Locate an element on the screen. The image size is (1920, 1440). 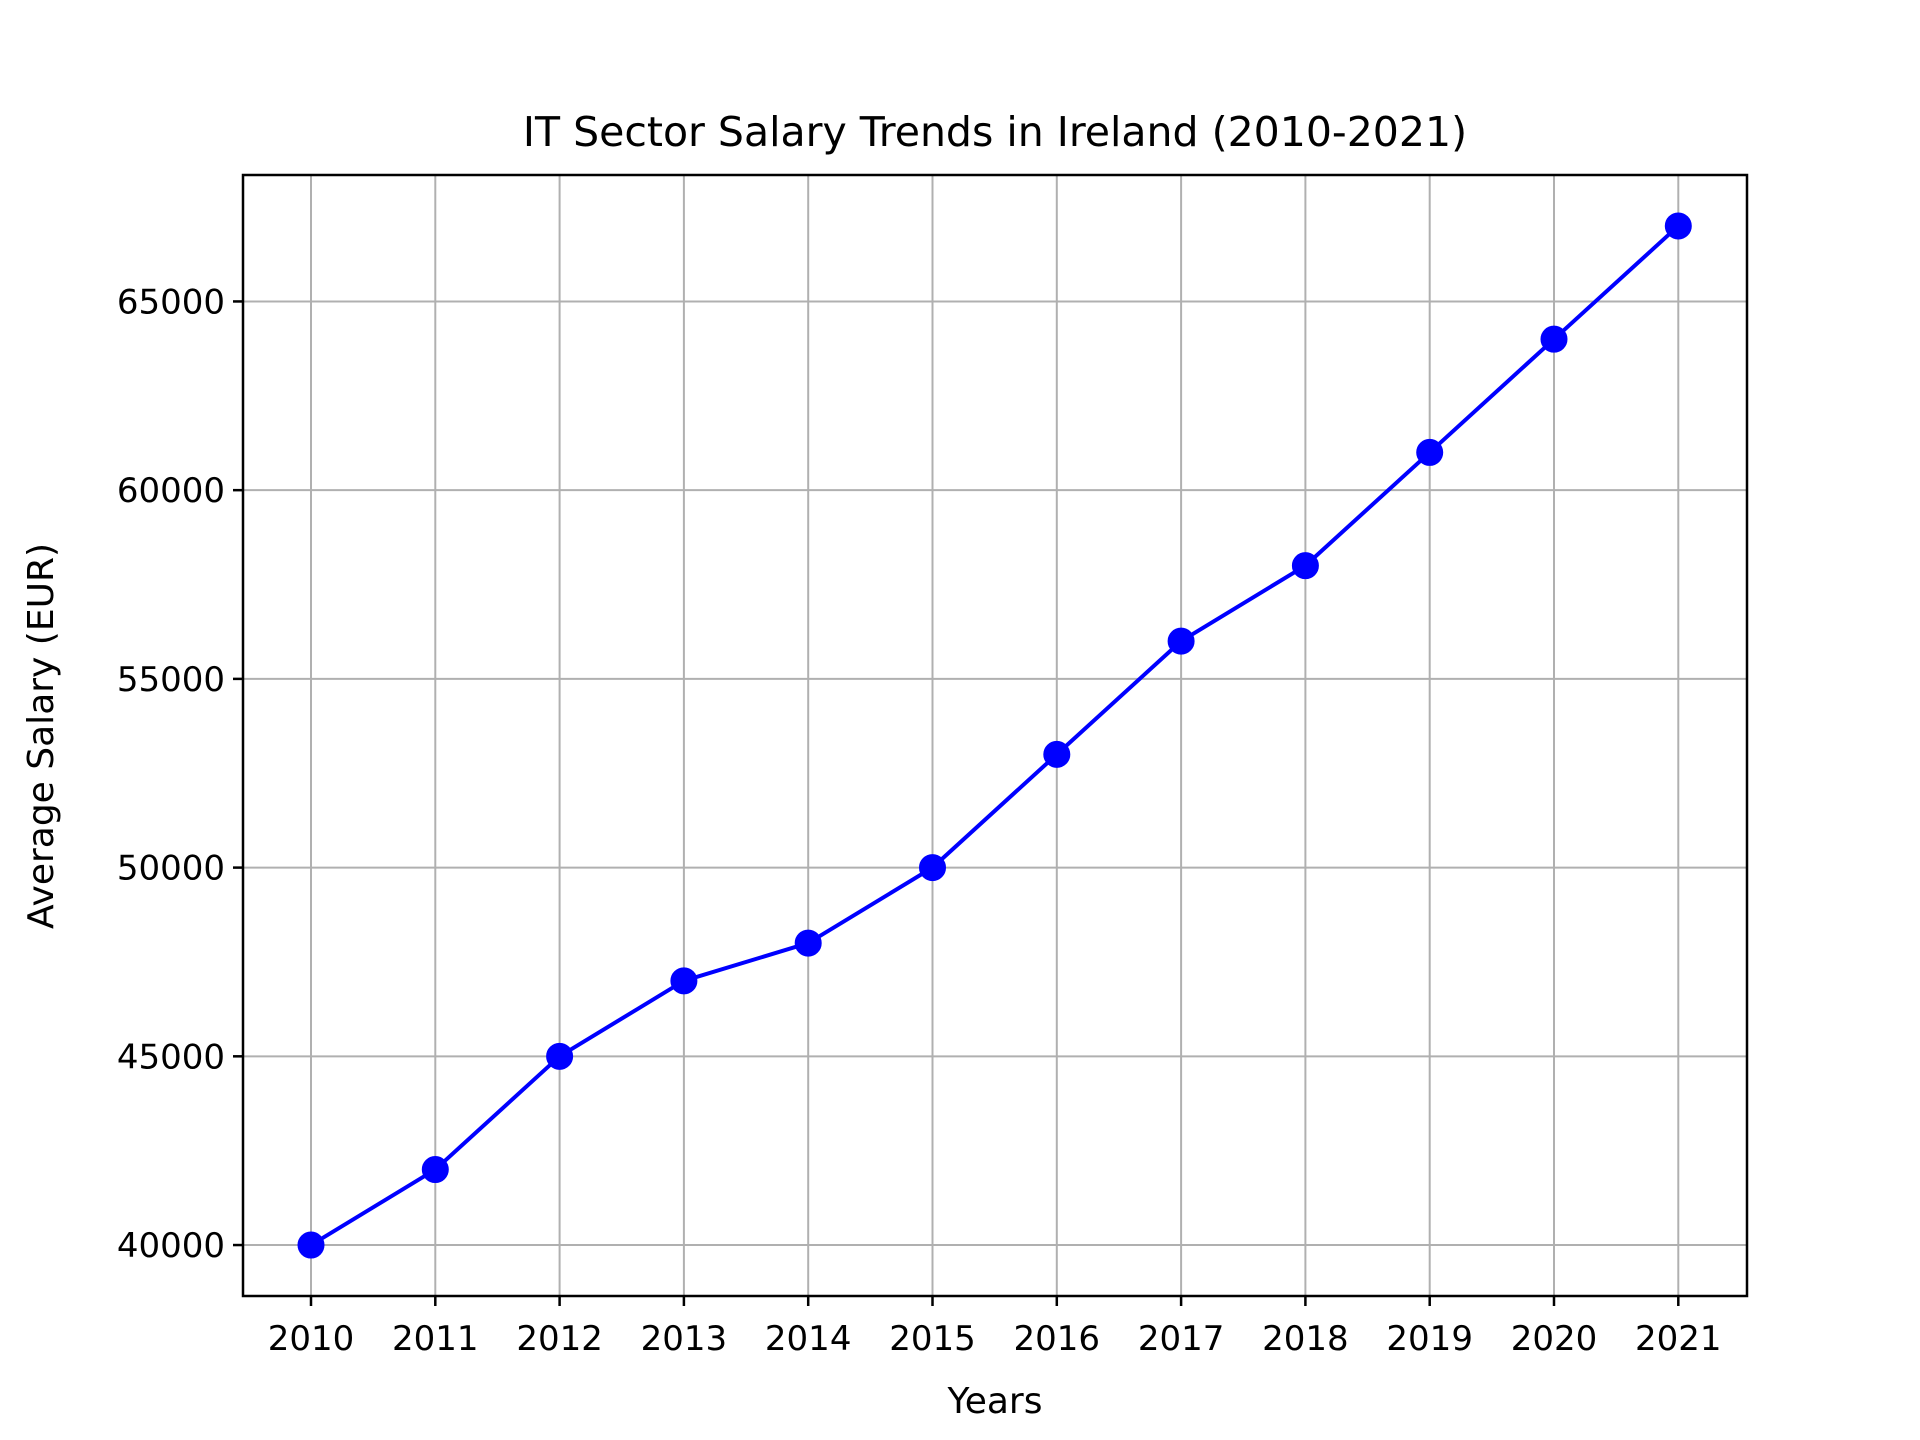
x-tick-label: 2014 is located at coordinates (808, 1339).